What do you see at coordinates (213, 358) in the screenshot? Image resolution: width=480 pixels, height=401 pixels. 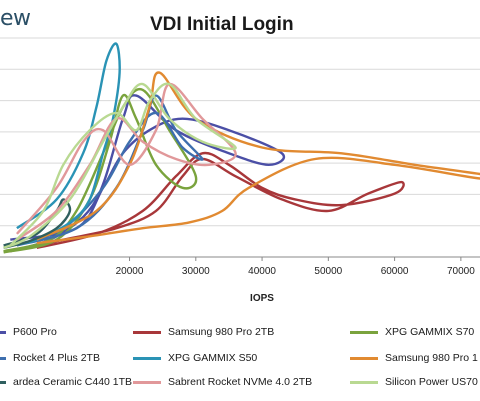 I see `legend-label: XPG GAMMIX S50` at bounding box center [213, 358].